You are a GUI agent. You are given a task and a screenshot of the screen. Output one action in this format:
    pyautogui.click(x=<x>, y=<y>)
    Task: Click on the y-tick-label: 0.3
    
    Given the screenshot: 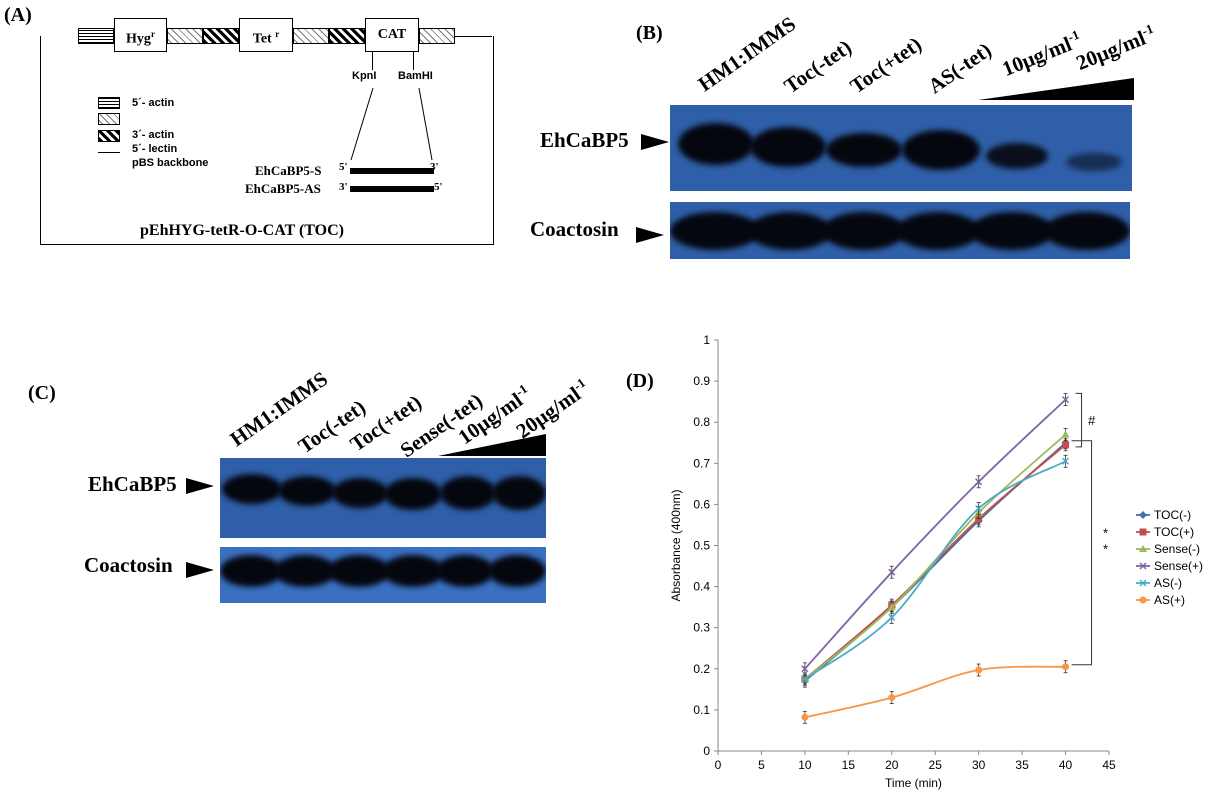 What is the action you would take?
    pyautogui.click(x=701, y=628)
    